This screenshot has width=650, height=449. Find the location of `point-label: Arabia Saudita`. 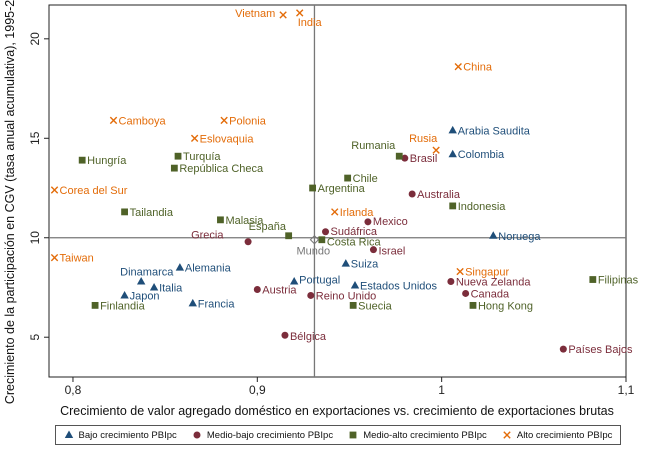

point-label: Arabia Saudita is located at coordinates (494, 131).